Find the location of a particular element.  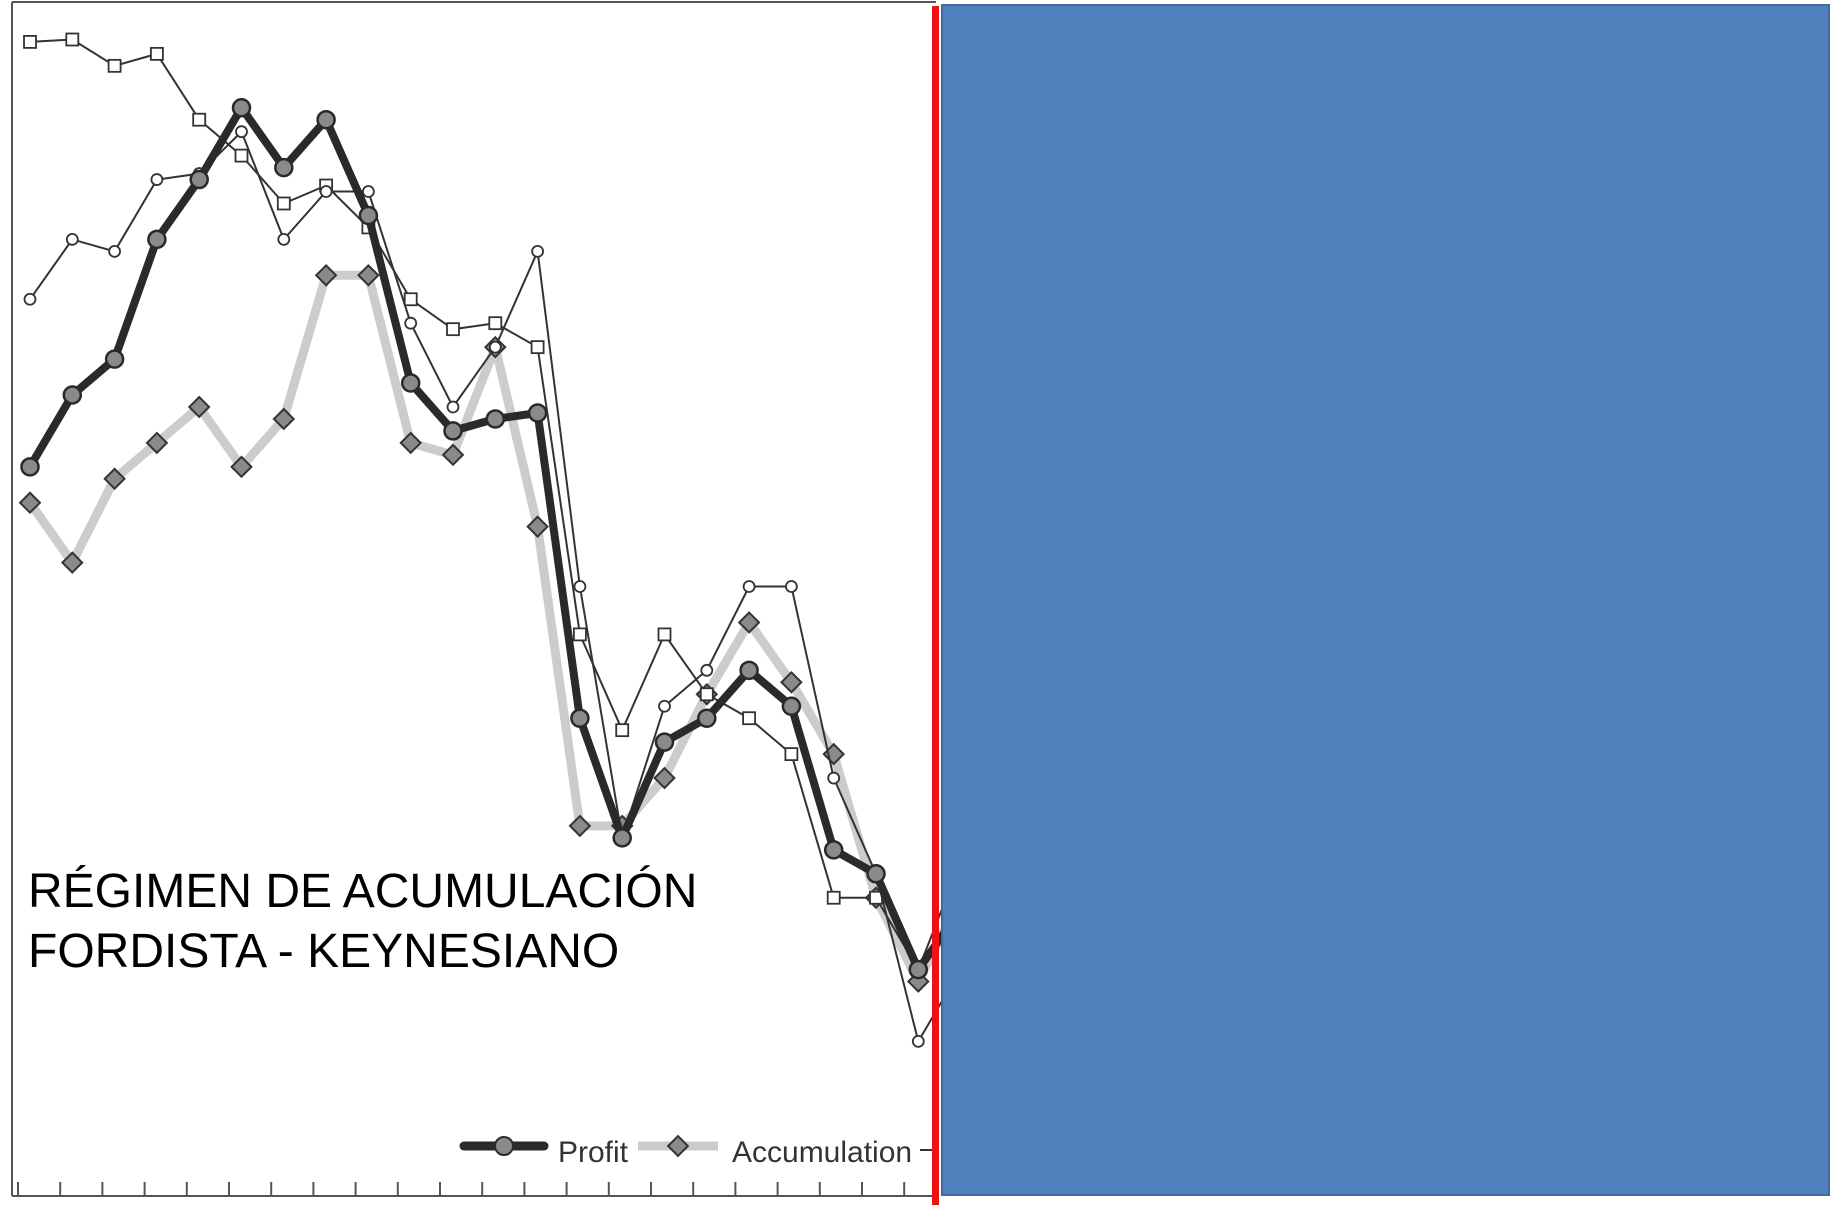

legend-accumulation-label: Accumulation is located at coordinates (822, 1152).